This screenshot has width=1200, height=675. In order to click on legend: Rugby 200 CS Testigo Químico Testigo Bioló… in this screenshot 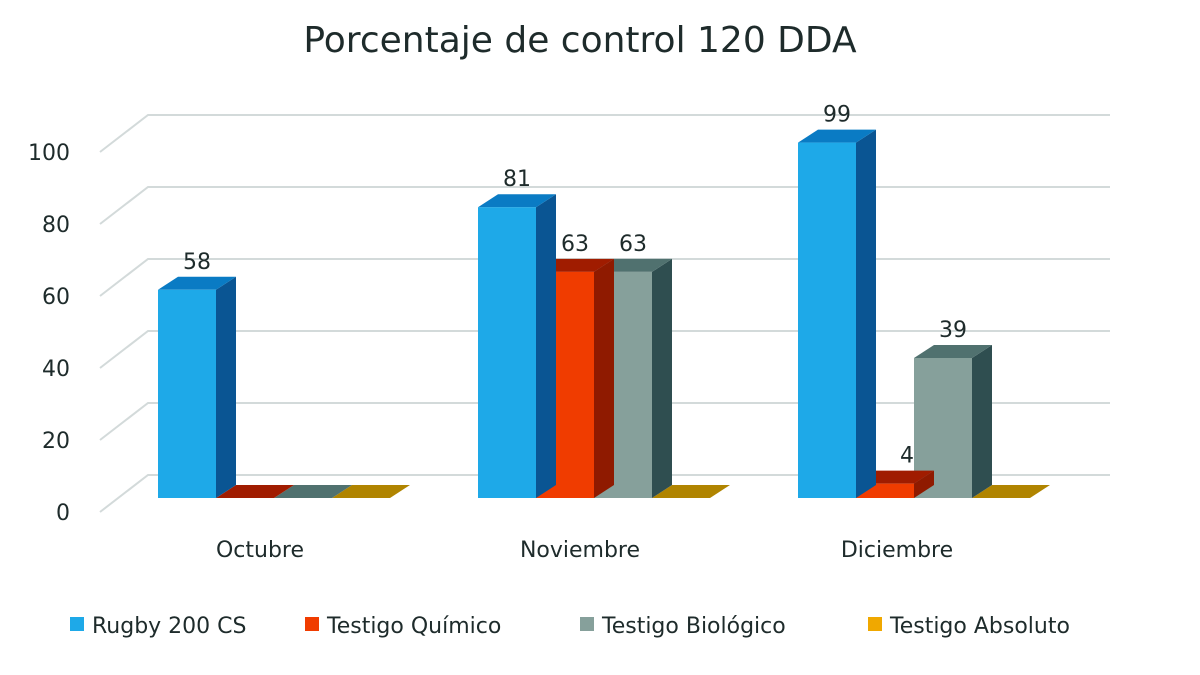, I will do `click(570, 626)`.